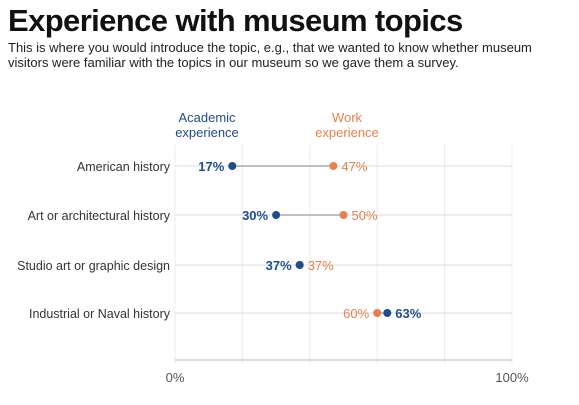 This screenshot has width=579, height=405. What do you see at coordinates (255, 215) in the screenshot?
I see `academic-value-label: 30%` at bounding box center [255, 215].